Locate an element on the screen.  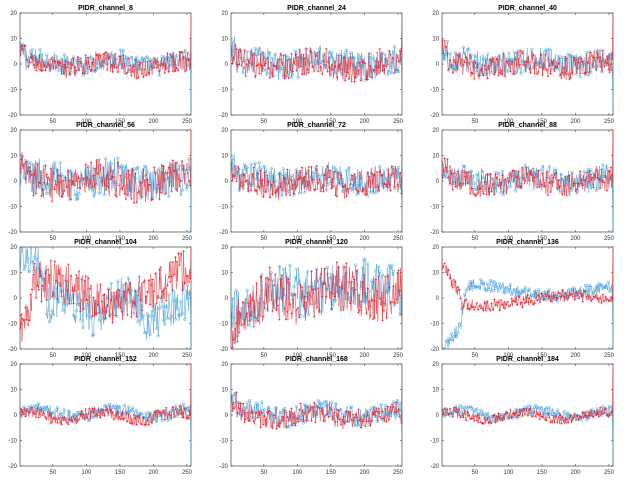
x-tick-label: 100 is located at coordinates (86, 122).